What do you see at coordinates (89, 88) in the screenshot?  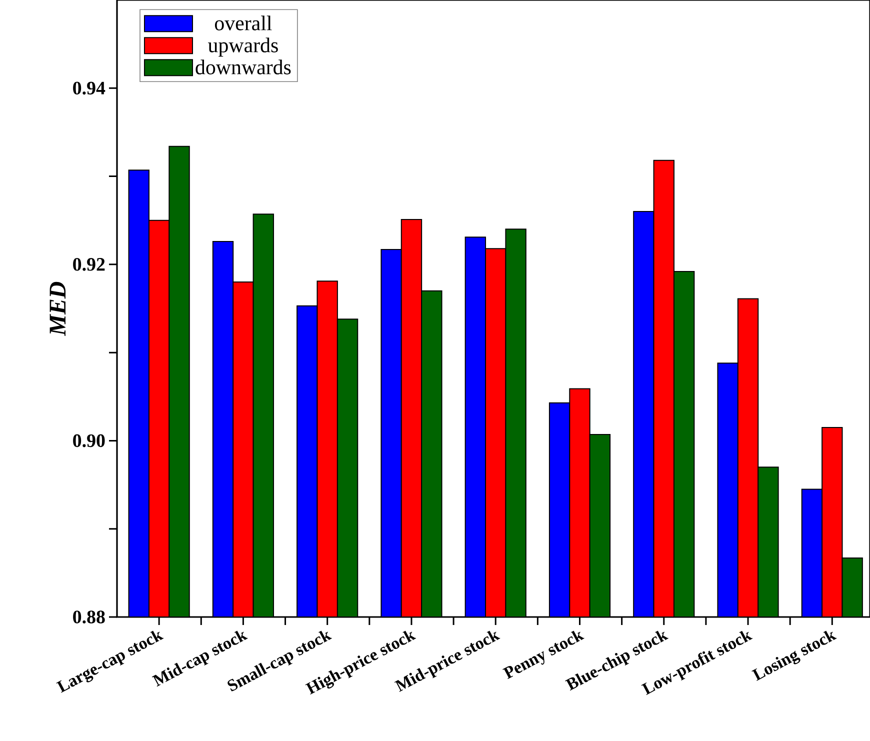 I see `y-tick-label: 0.94` at bounding box center [89, 88].